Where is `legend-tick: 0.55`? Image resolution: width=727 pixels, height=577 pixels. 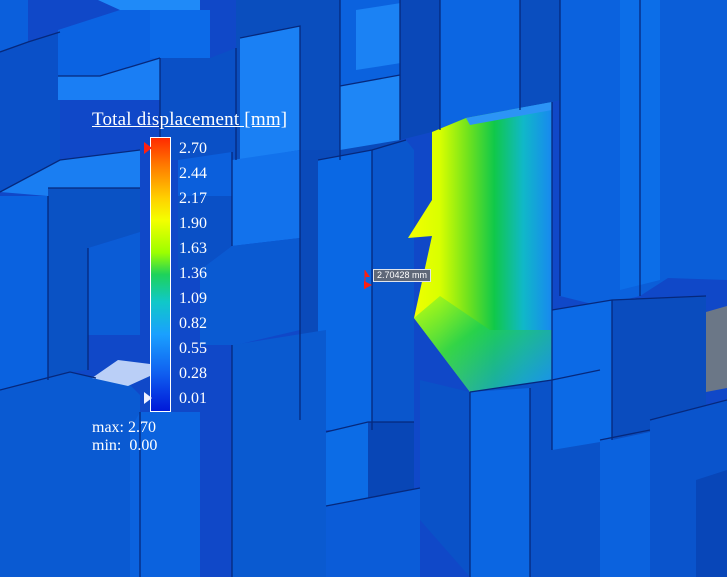 legend-tick: 0.55 is located at coordinates (193, 348).